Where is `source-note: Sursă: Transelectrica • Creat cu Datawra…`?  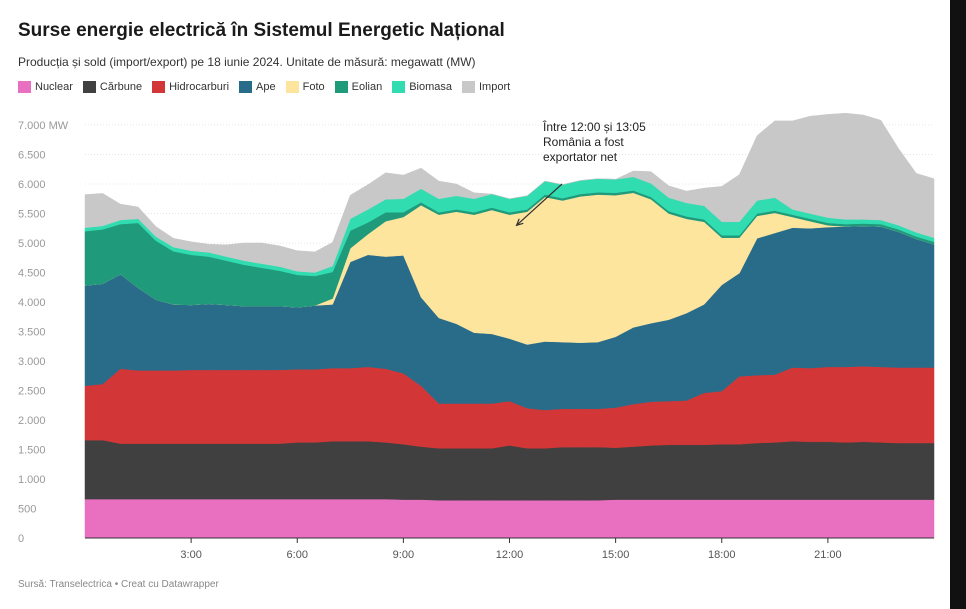 source-note: Sursă: Transelectrica • Creat cu Datawra… is located at coordinates (118, 584).